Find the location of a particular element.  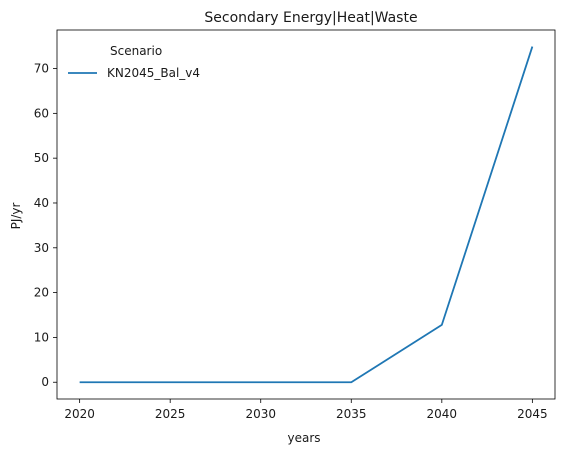

y-tick-label: 10 is located at coordinates (41, 337).